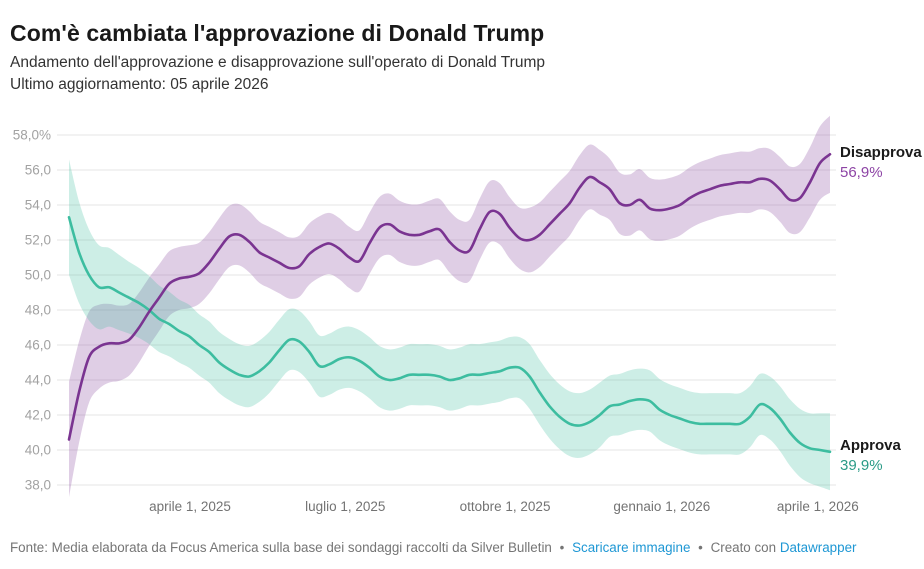  I want to click on svg-text: aprile 1, 2026, so click(818, 506).